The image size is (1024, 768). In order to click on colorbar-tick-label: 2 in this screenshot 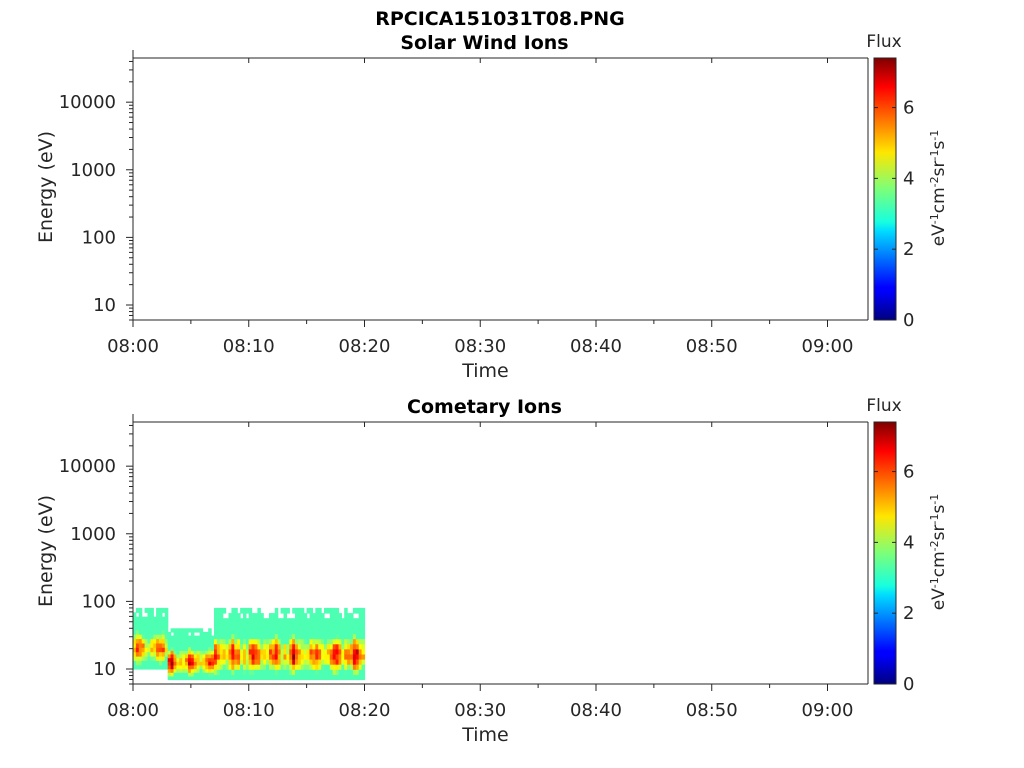, I will do `click(908, 613)`.